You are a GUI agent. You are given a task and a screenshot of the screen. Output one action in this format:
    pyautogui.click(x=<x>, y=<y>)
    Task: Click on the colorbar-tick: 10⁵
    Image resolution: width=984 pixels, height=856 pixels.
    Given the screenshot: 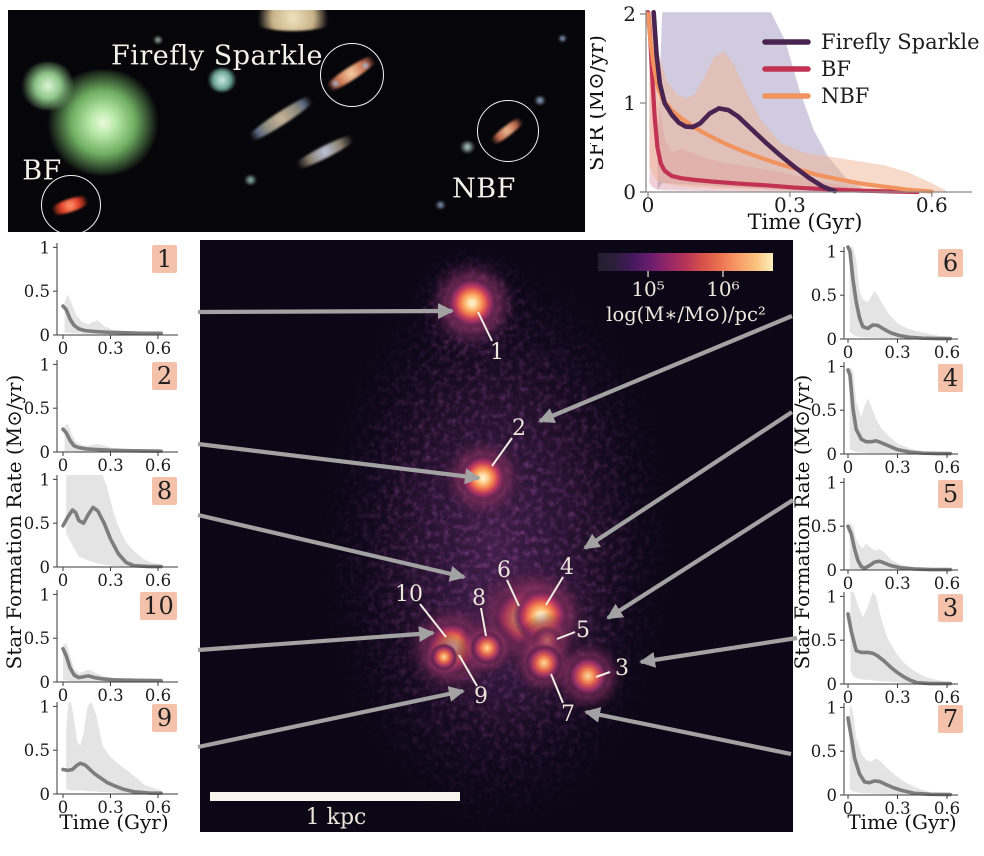 What is the action you would take?
    pyautogui.click(x=647, y=289)
    